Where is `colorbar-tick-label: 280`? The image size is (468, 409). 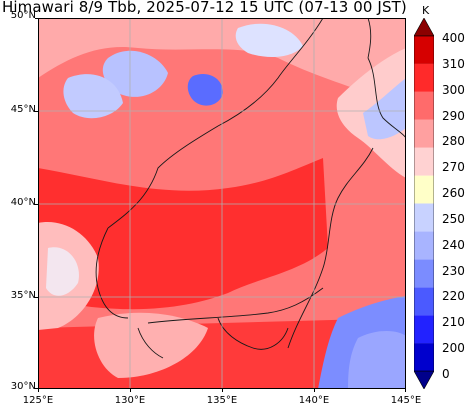
colorbar-tick-label: 280 is located at coordinates (453, 141).